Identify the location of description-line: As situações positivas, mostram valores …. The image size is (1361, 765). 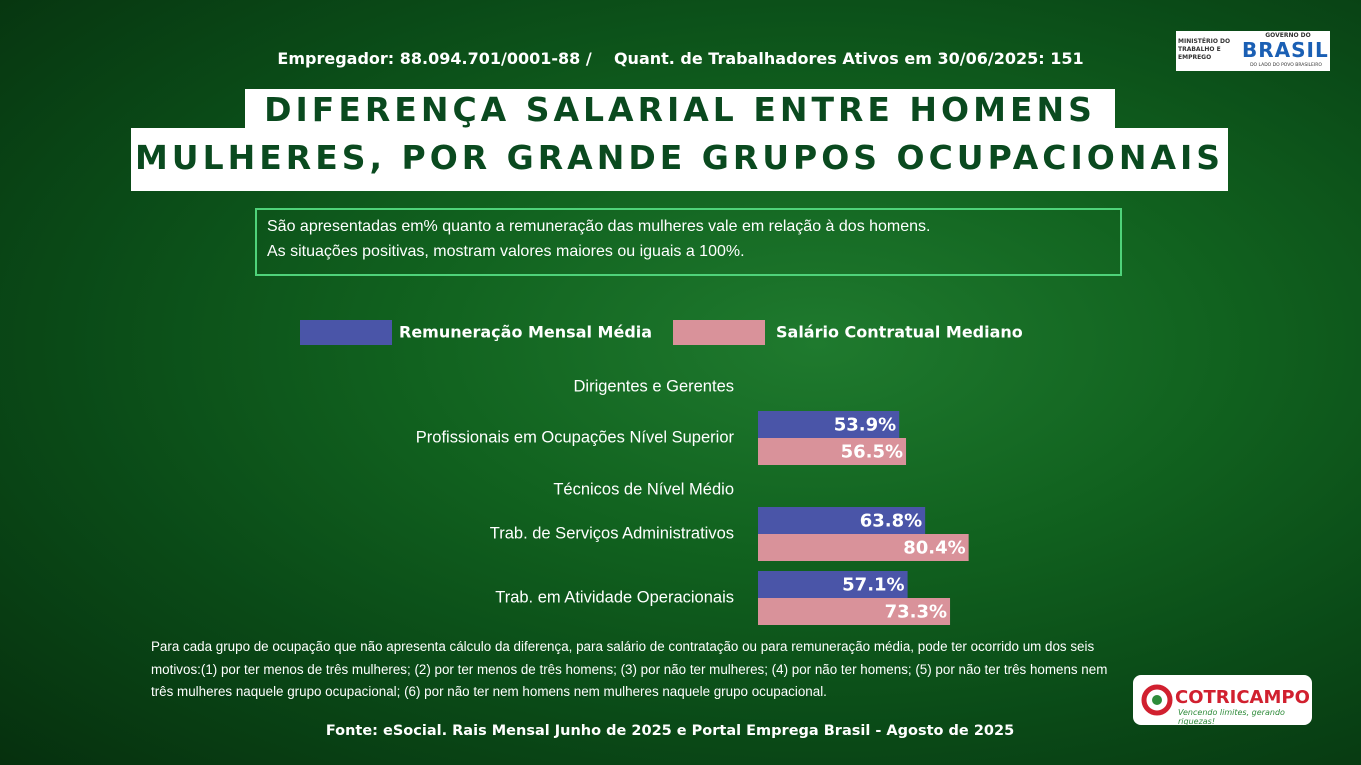
(506, 251).